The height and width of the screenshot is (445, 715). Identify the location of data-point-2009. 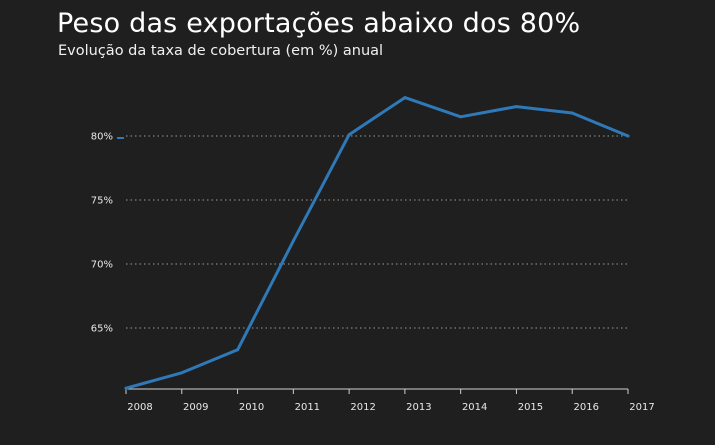
(182, 373).